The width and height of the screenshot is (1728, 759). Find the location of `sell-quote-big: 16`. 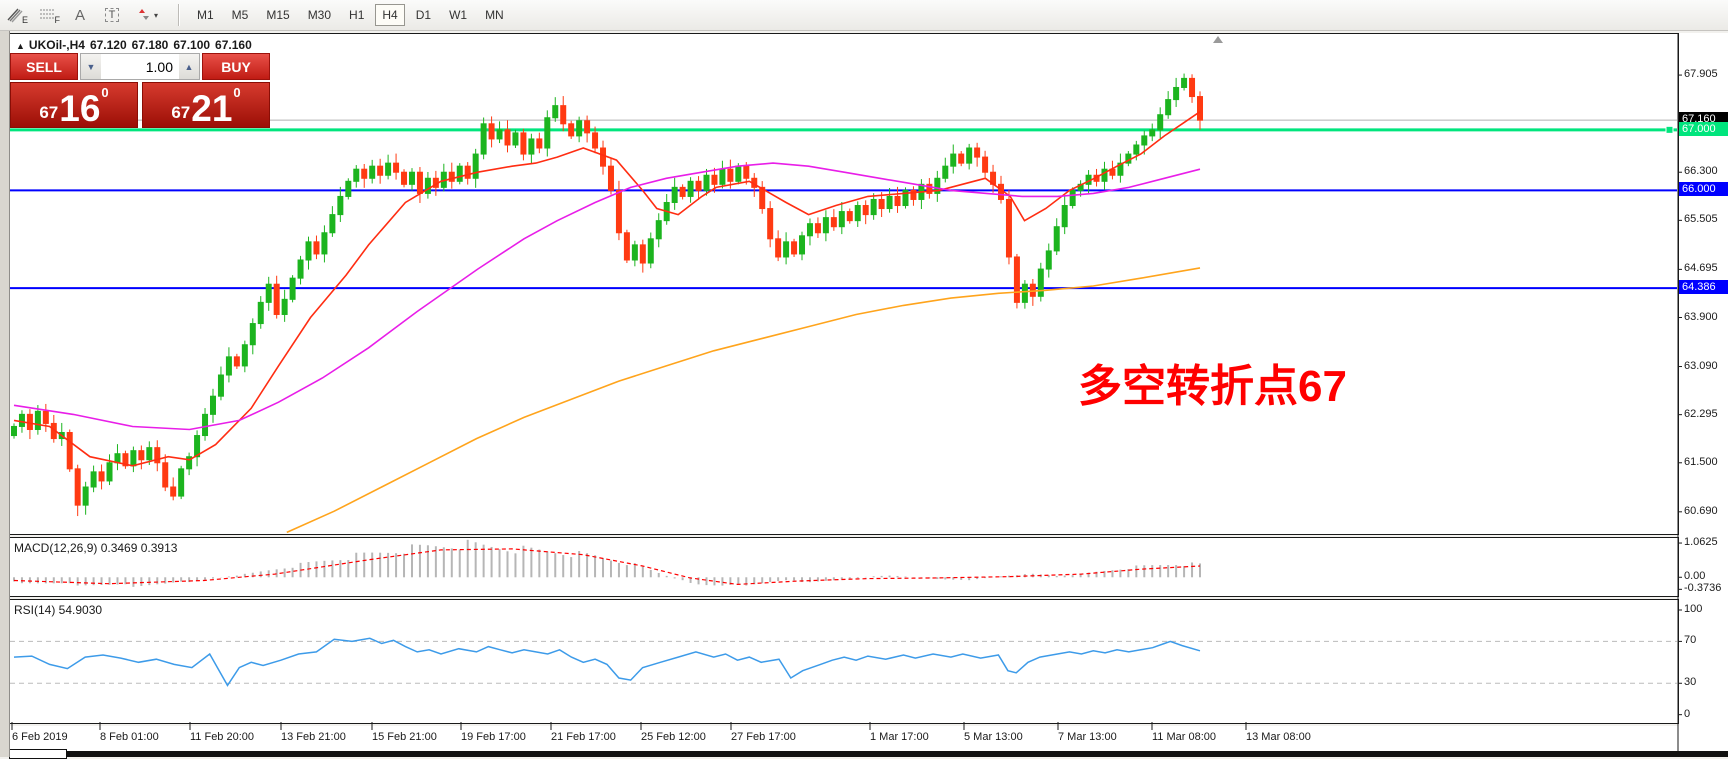

sell-quote-big: 16 is located at coordinates (80, 108).